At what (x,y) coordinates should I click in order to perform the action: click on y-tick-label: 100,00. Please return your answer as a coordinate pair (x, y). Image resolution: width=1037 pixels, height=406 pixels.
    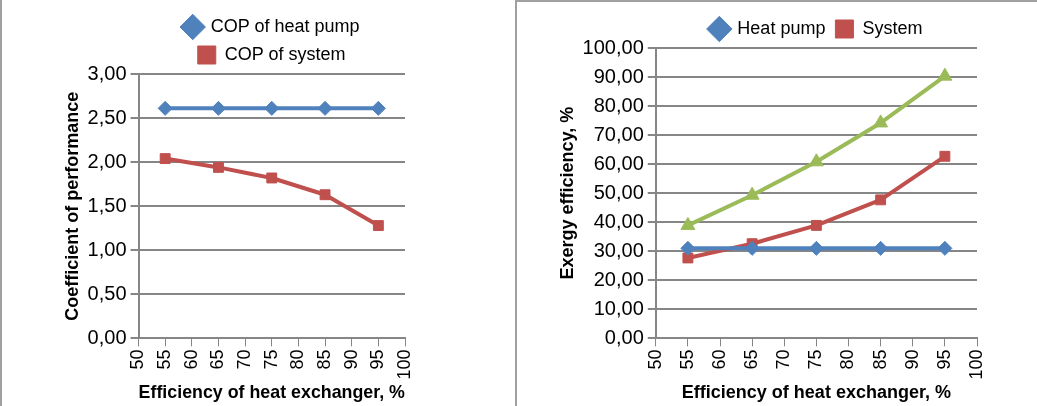
    Looking at the image, I should click on (613, 46).